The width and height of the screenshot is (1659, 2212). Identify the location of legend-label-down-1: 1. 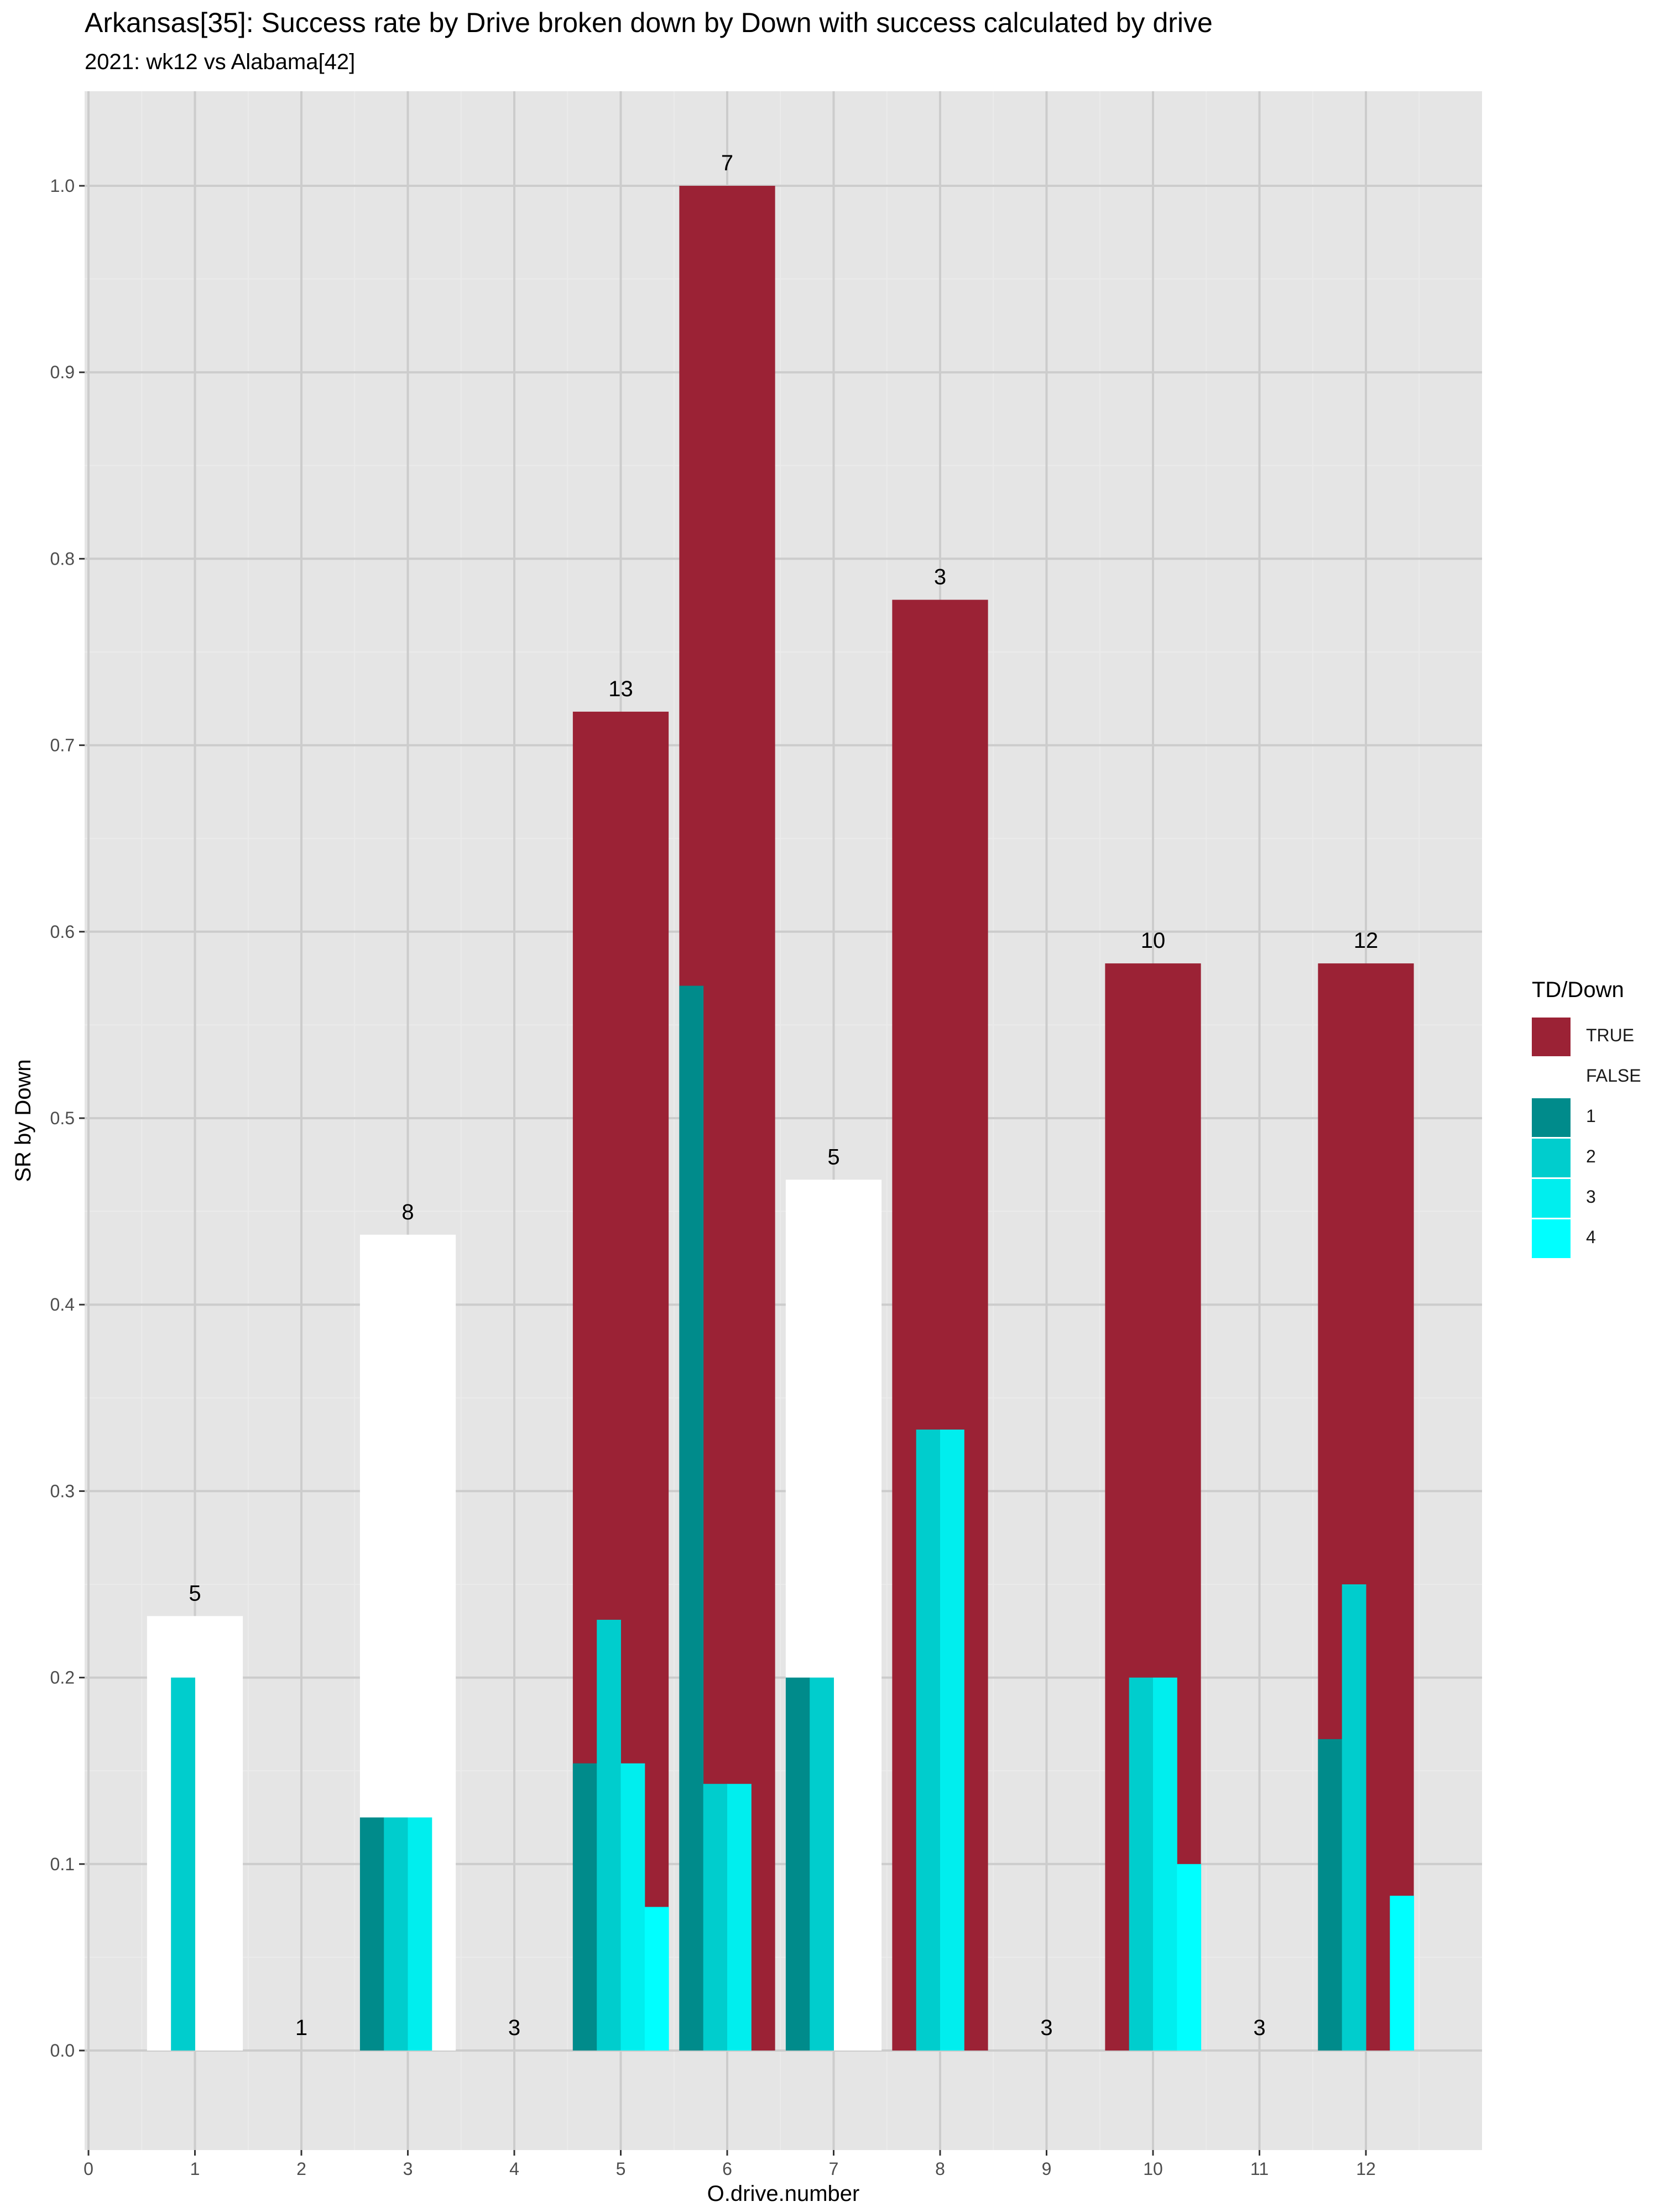
(1591, 1116).